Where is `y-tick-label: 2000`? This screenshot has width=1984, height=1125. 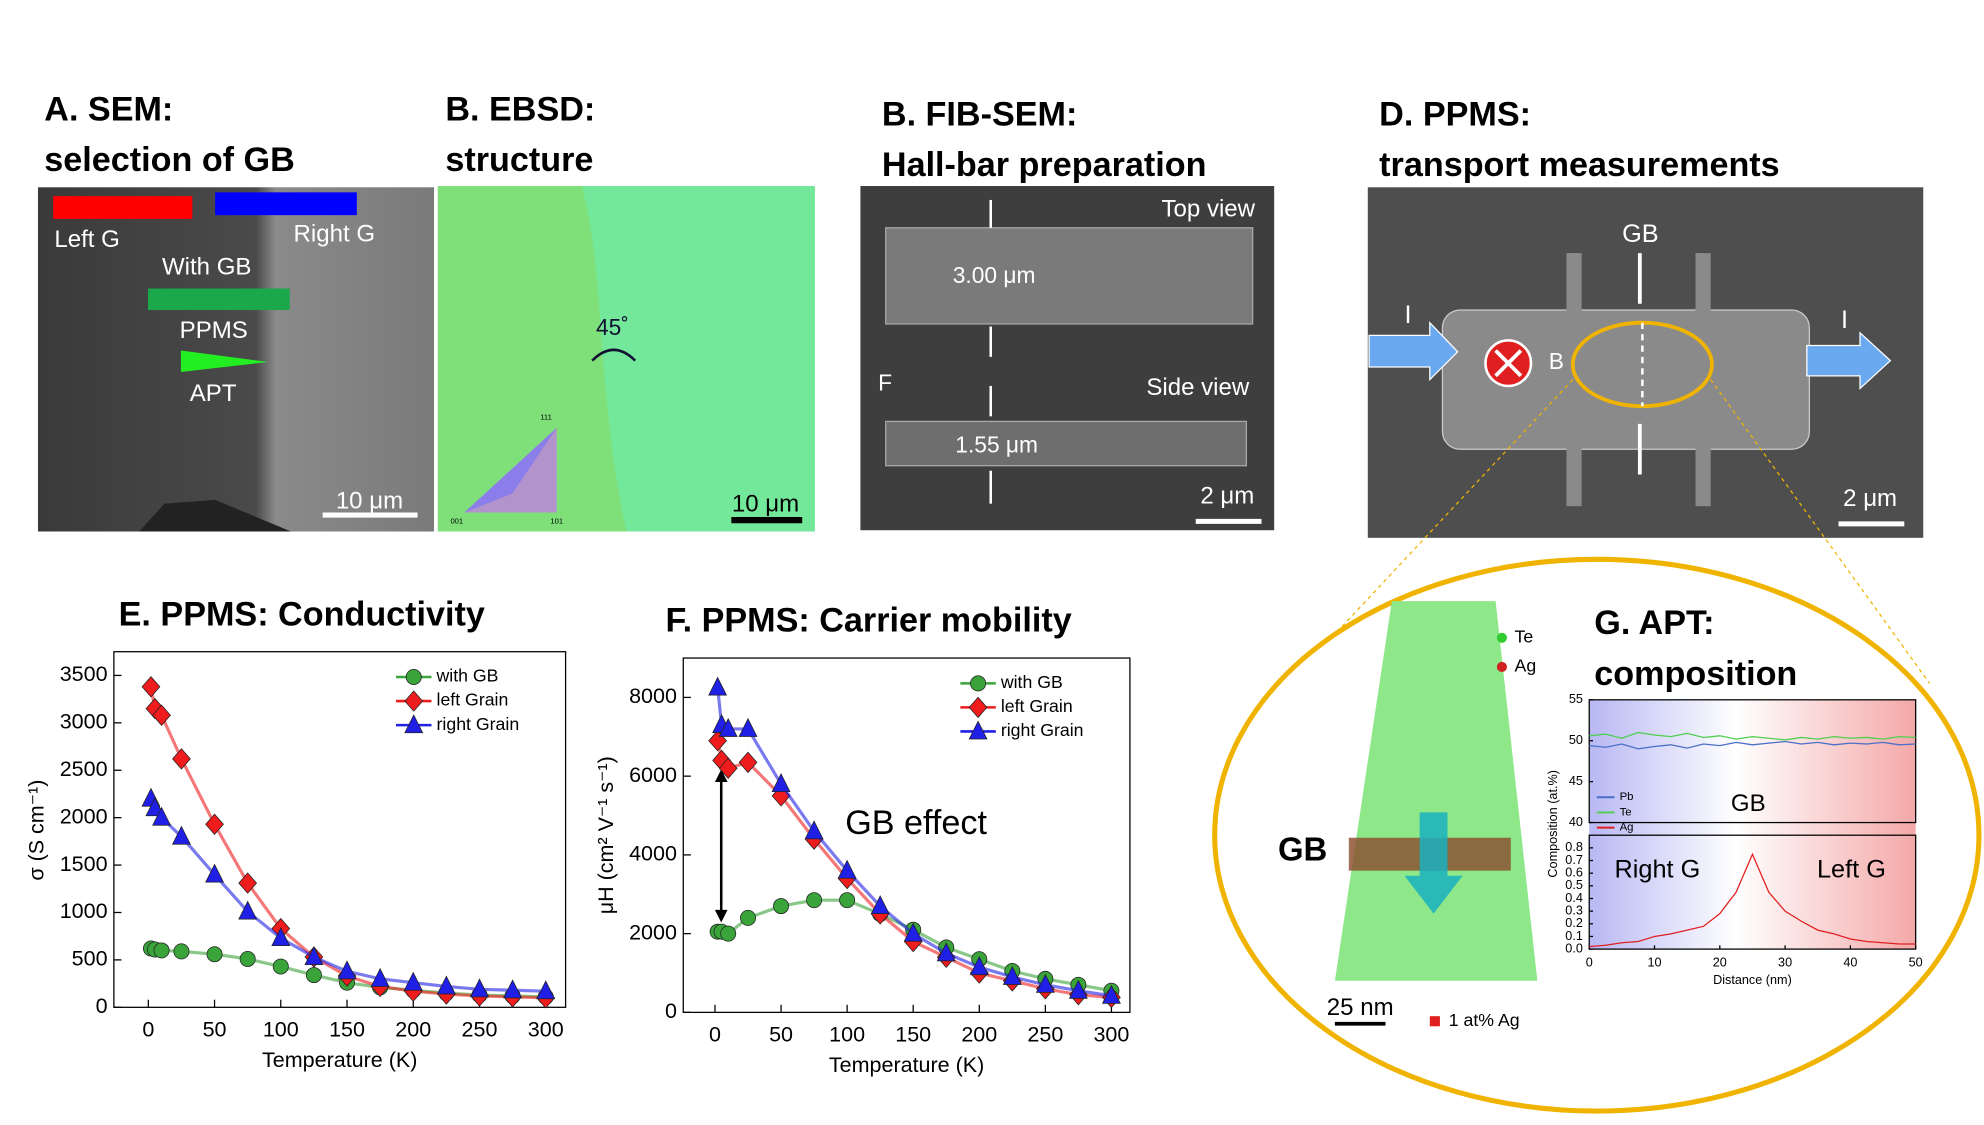
y-tick-label: 2000 is located at coordinates (653, 932).